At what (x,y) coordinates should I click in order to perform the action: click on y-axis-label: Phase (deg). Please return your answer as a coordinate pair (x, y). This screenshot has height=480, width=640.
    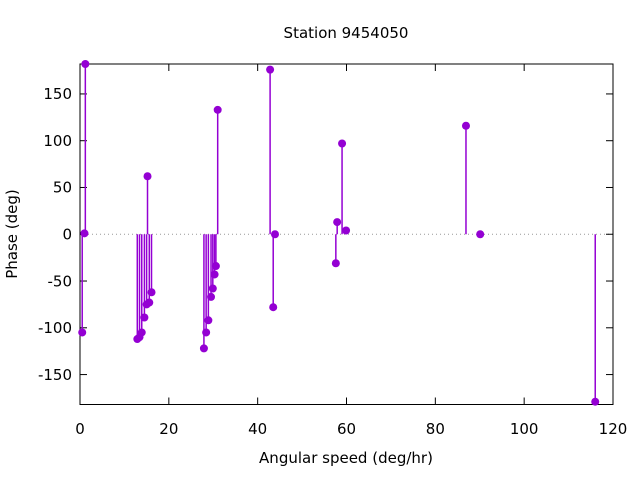
    Looking at the image, I should click on (12, 234).